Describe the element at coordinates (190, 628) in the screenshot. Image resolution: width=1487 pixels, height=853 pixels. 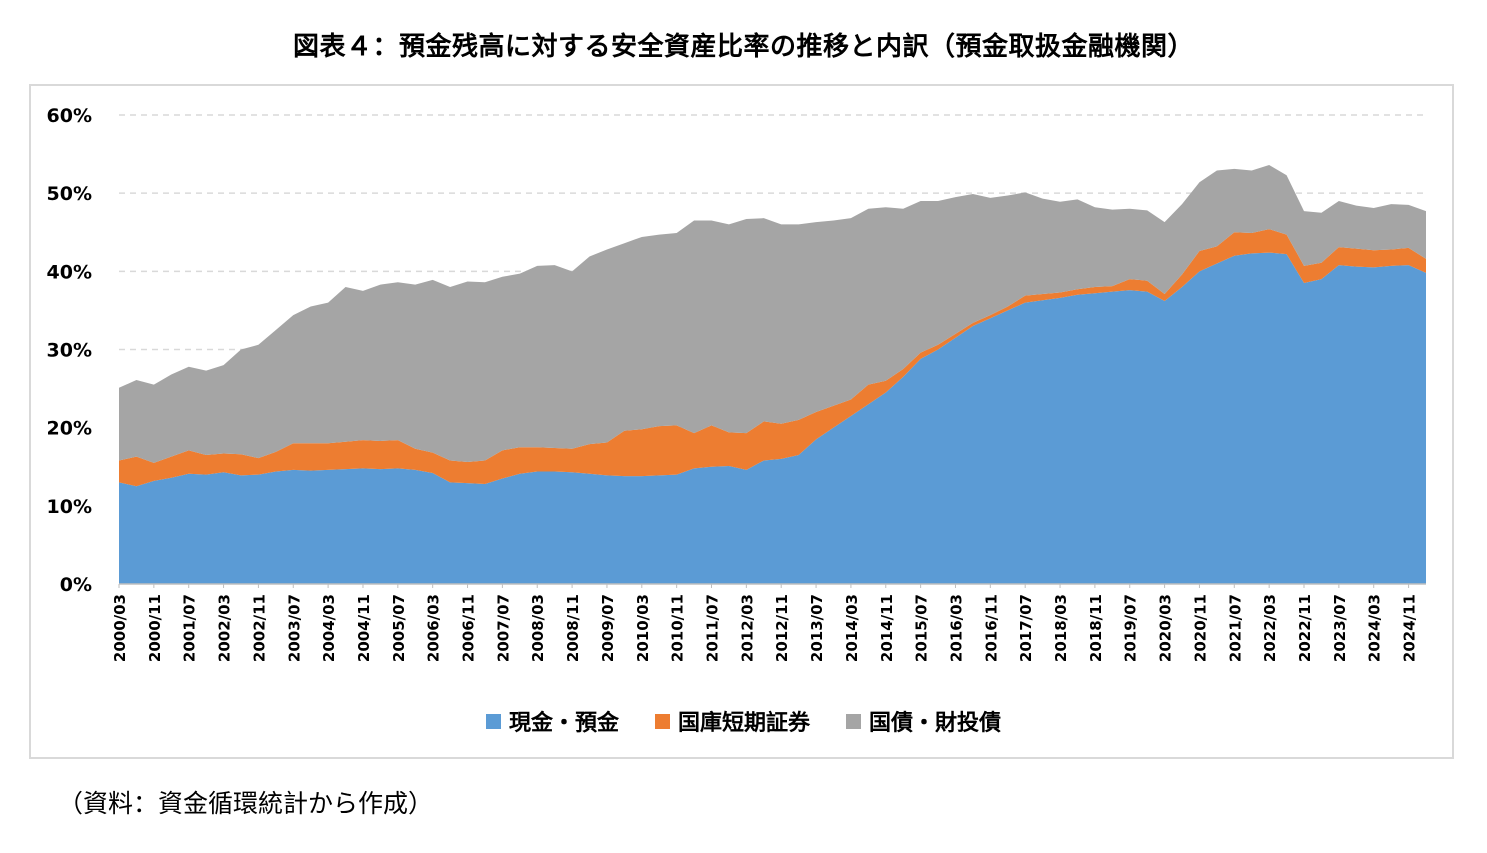
I see `x-tick-label: 2001/07` at that location.